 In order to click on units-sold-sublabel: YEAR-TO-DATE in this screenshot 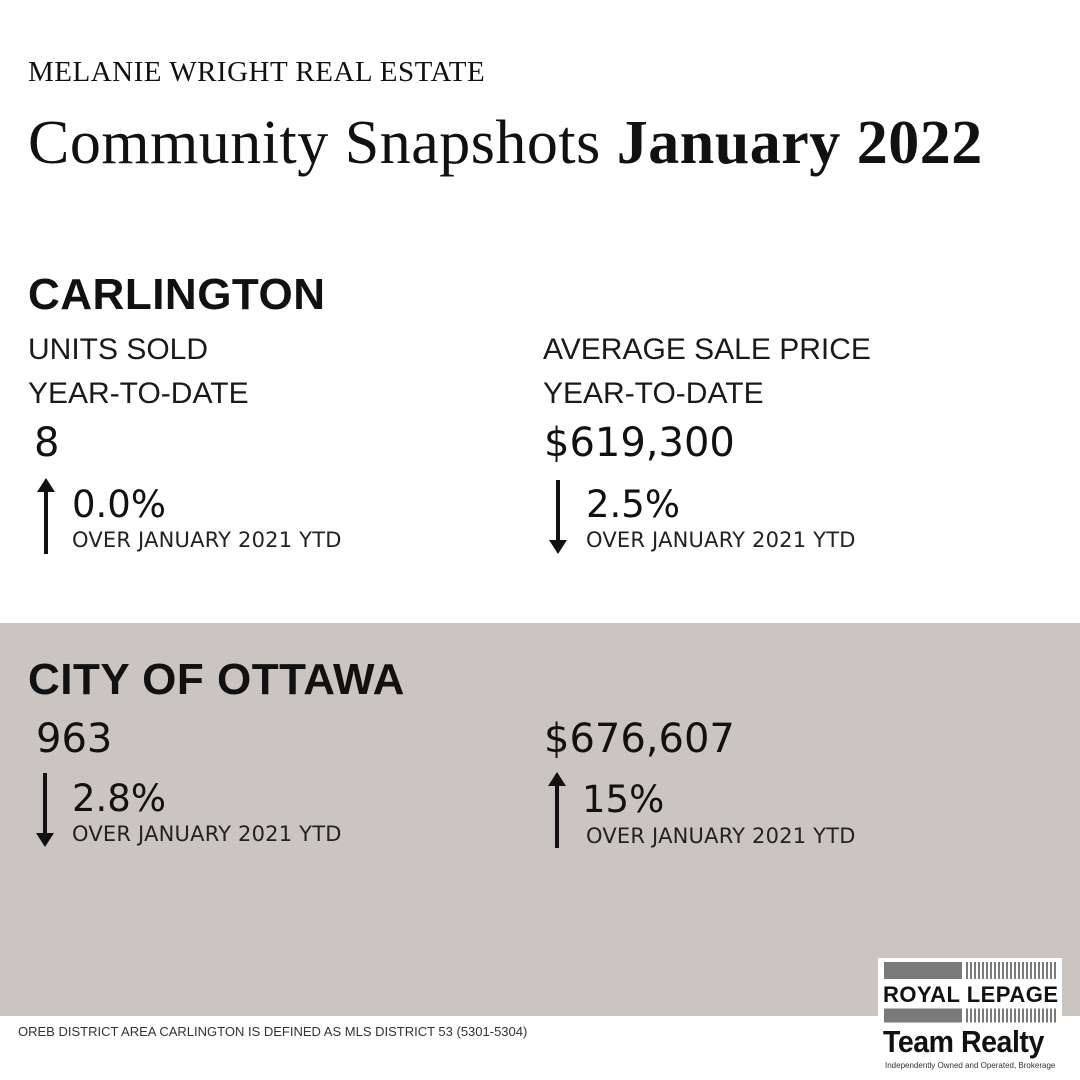, I will do `click(138, 393)`.